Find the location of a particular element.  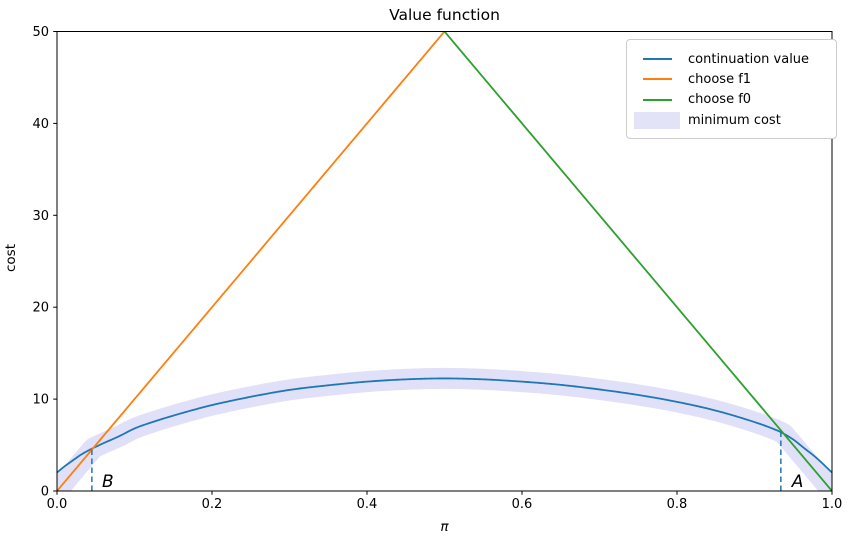

legend-label: minimum cost is located at coordinates (734, 120).